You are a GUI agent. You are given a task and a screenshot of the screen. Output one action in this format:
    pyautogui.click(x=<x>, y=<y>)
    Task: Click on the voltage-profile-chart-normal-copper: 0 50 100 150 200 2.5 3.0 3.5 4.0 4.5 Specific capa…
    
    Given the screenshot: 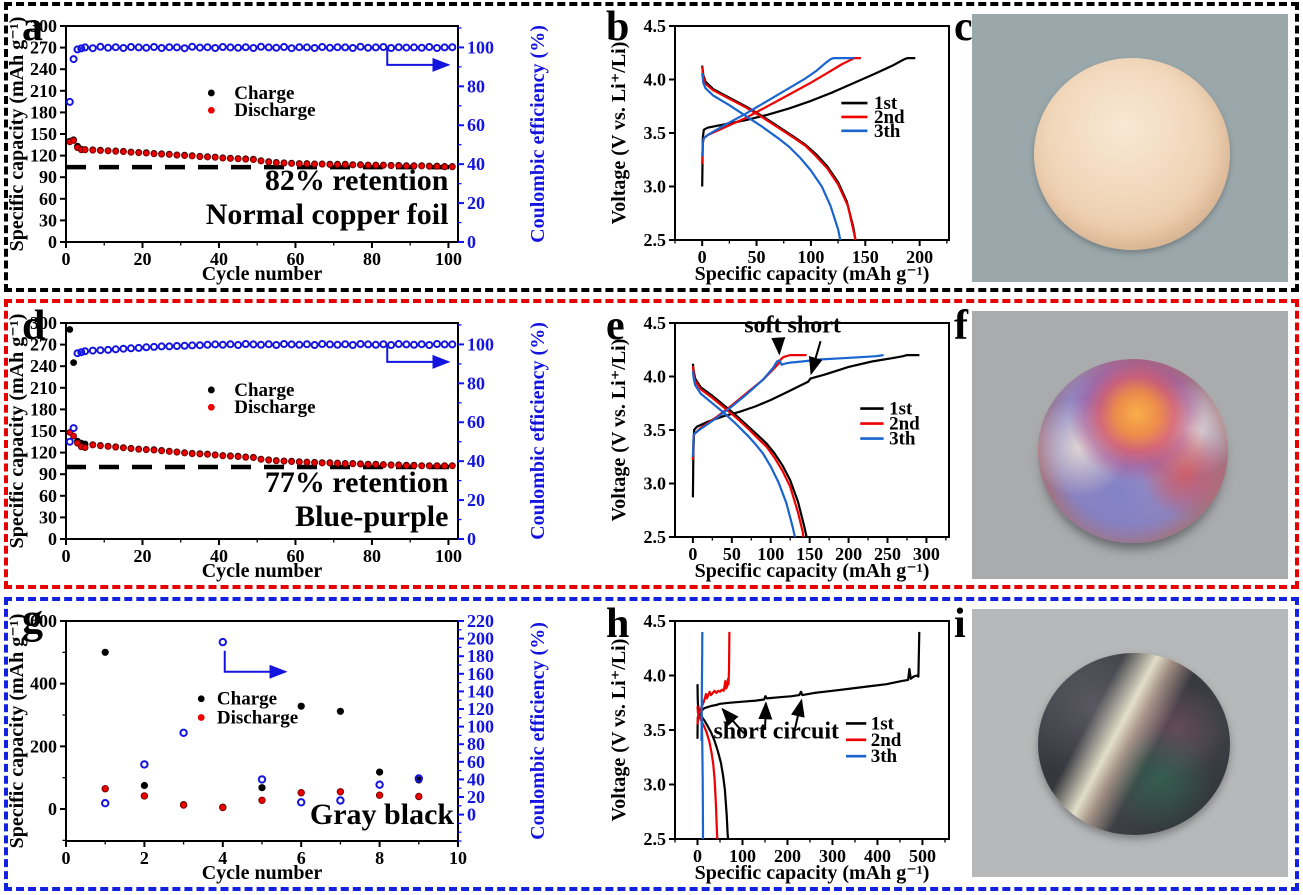 What is the action you would take?
    pyautogui.click(x=780, y=150)
    